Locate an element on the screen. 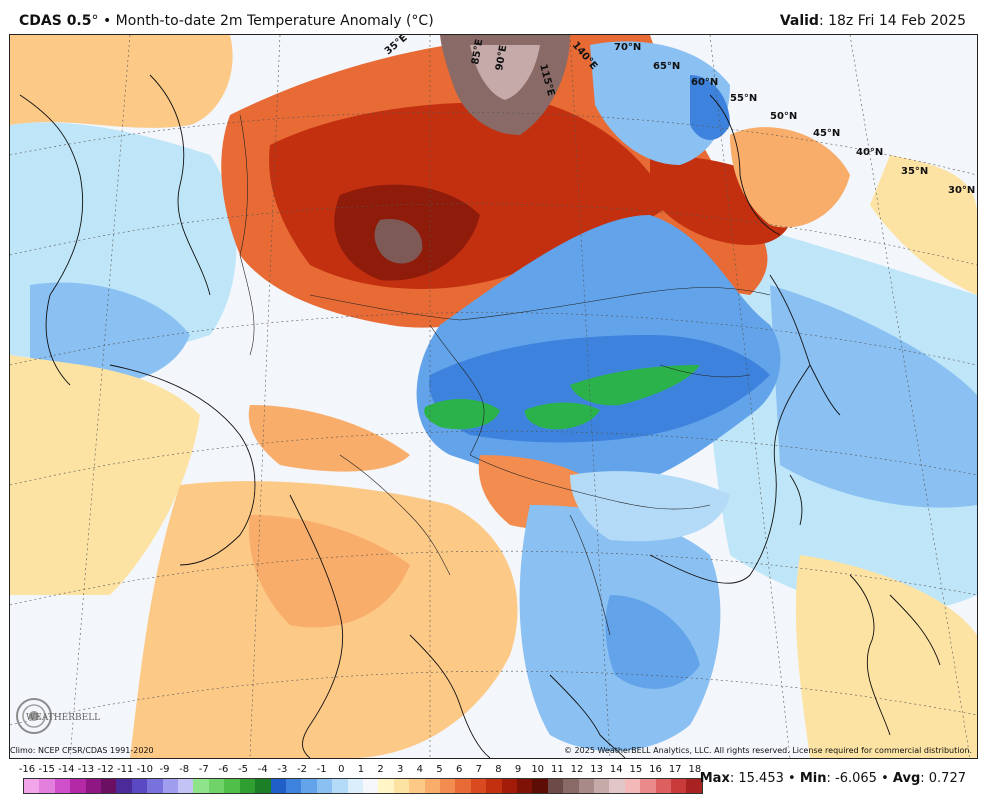  philippine-warm-region is located at coordinates (886, 656).